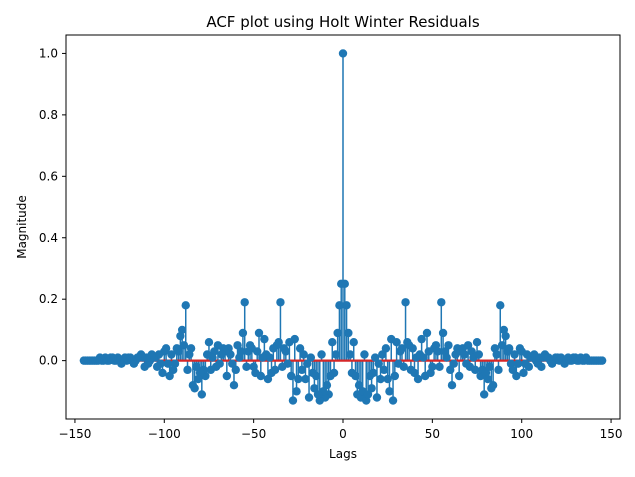  Describe the element at coordinates (48, 299) in the screenshot. I see `y-tick-label: 0.2` at that location.